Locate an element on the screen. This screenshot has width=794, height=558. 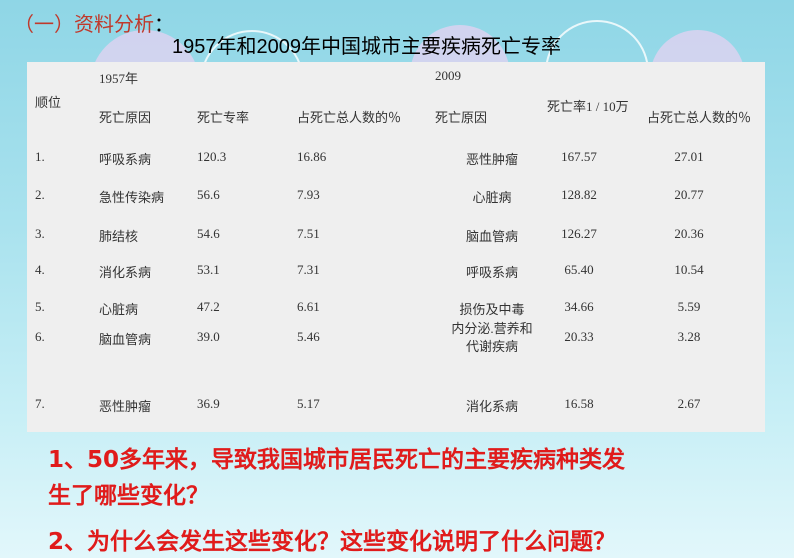
cell-pct1957: 5.17 is located at coordinates (308, 403).